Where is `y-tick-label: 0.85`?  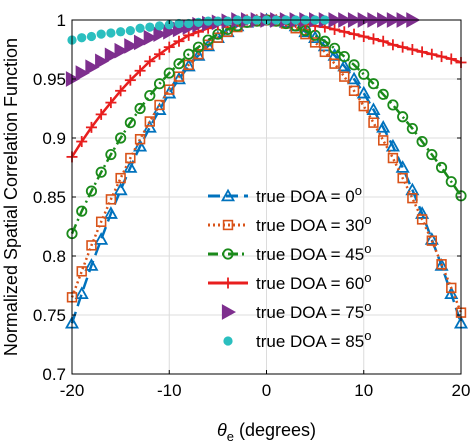
y-tick-label: 0.85 is located at coordinates (49, 197).